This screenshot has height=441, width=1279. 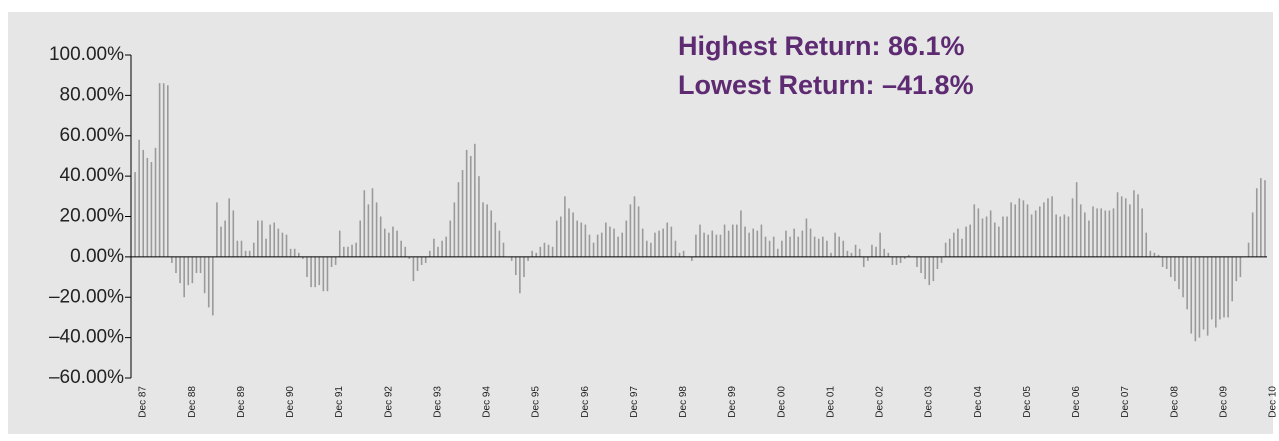 What do you see at coordinates (781, 402) in the screenshot?
I see `x-tick-label: Dec 00` at bounding box center [781, 402].